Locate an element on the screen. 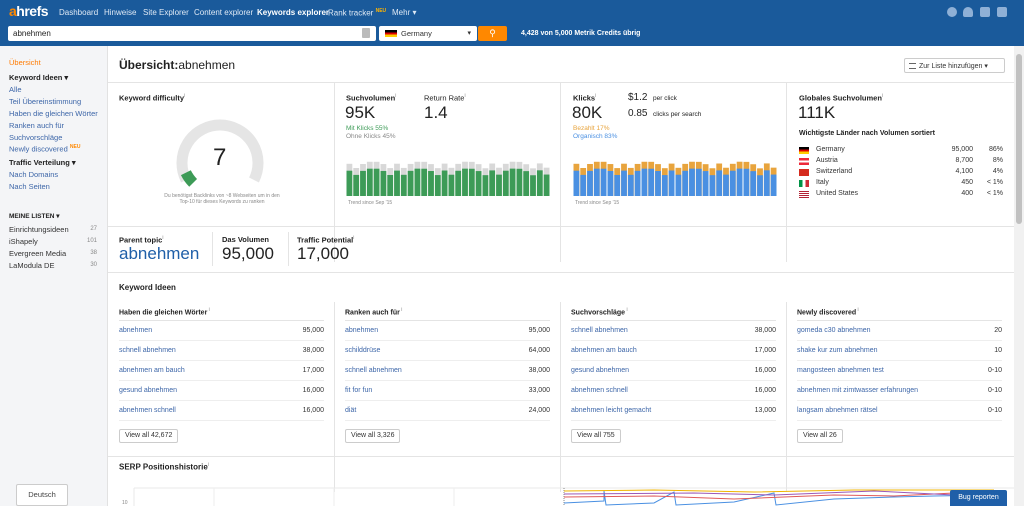 This screenshot has width=1024, height=506. scrollbar-thumb is located at coordinates (1019, 139).